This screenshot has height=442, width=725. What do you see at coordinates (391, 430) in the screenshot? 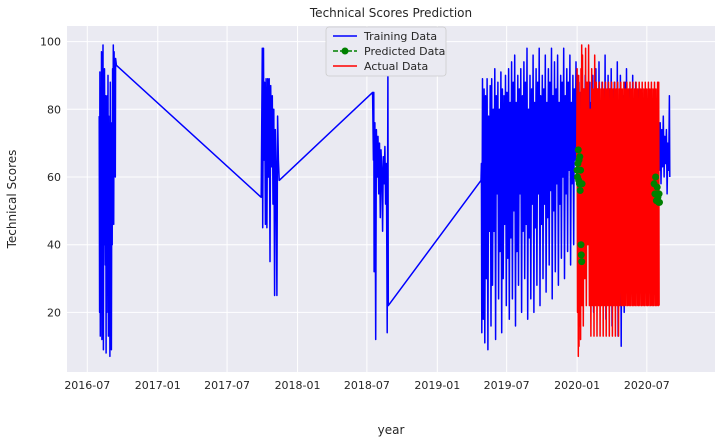
I see `x-axis-label: year` at bounding box center [391, 430].